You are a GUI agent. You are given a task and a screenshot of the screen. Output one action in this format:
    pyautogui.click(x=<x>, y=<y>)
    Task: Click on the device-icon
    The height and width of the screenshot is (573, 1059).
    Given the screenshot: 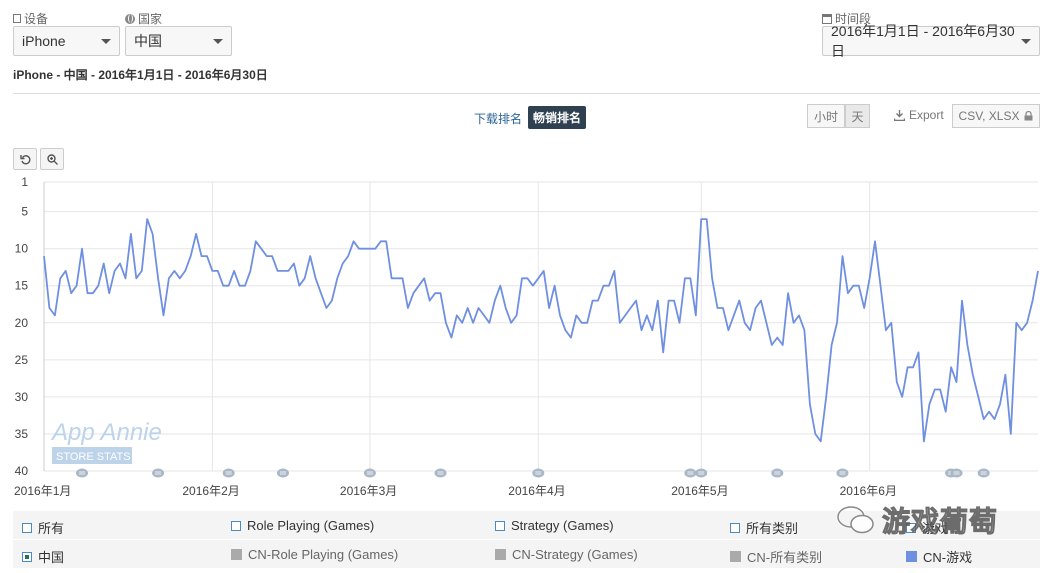 What is the action you would take?
    pyautogui.click(x=17, y=18)
    